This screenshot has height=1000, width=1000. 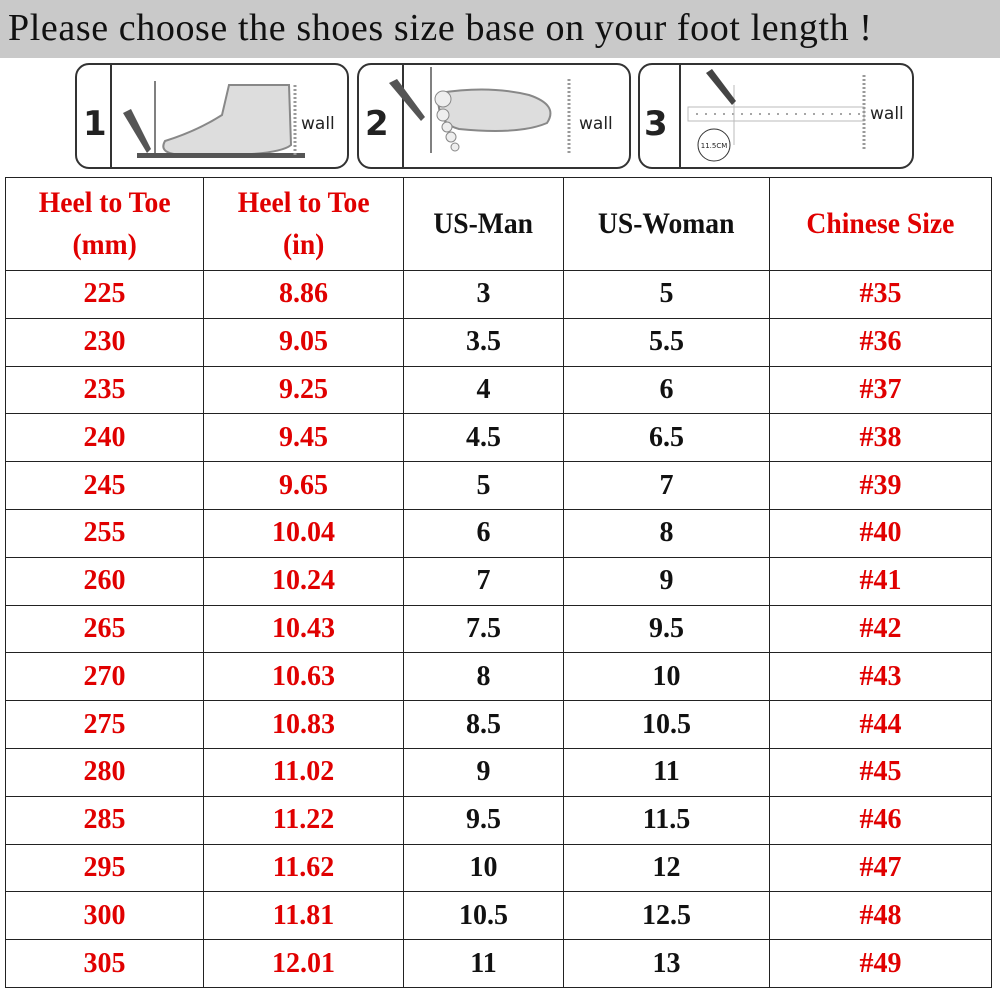 I want to click on table-row: 285 11.22 9.5 11.5 #46, so click(x=498, y=820).